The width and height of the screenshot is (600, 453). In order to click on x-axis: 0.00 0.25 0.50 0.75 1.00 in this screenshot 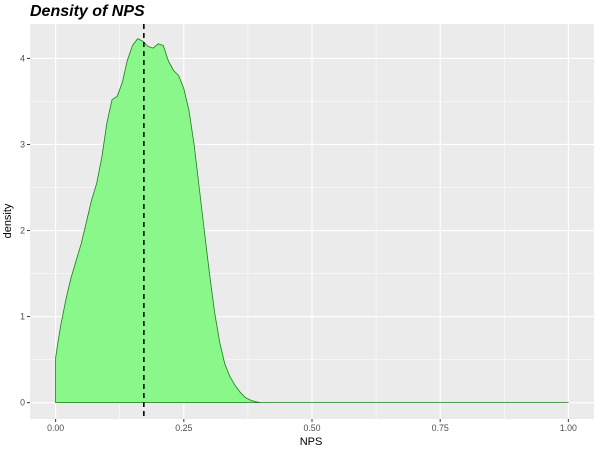, I will do `click(312, 426)`.